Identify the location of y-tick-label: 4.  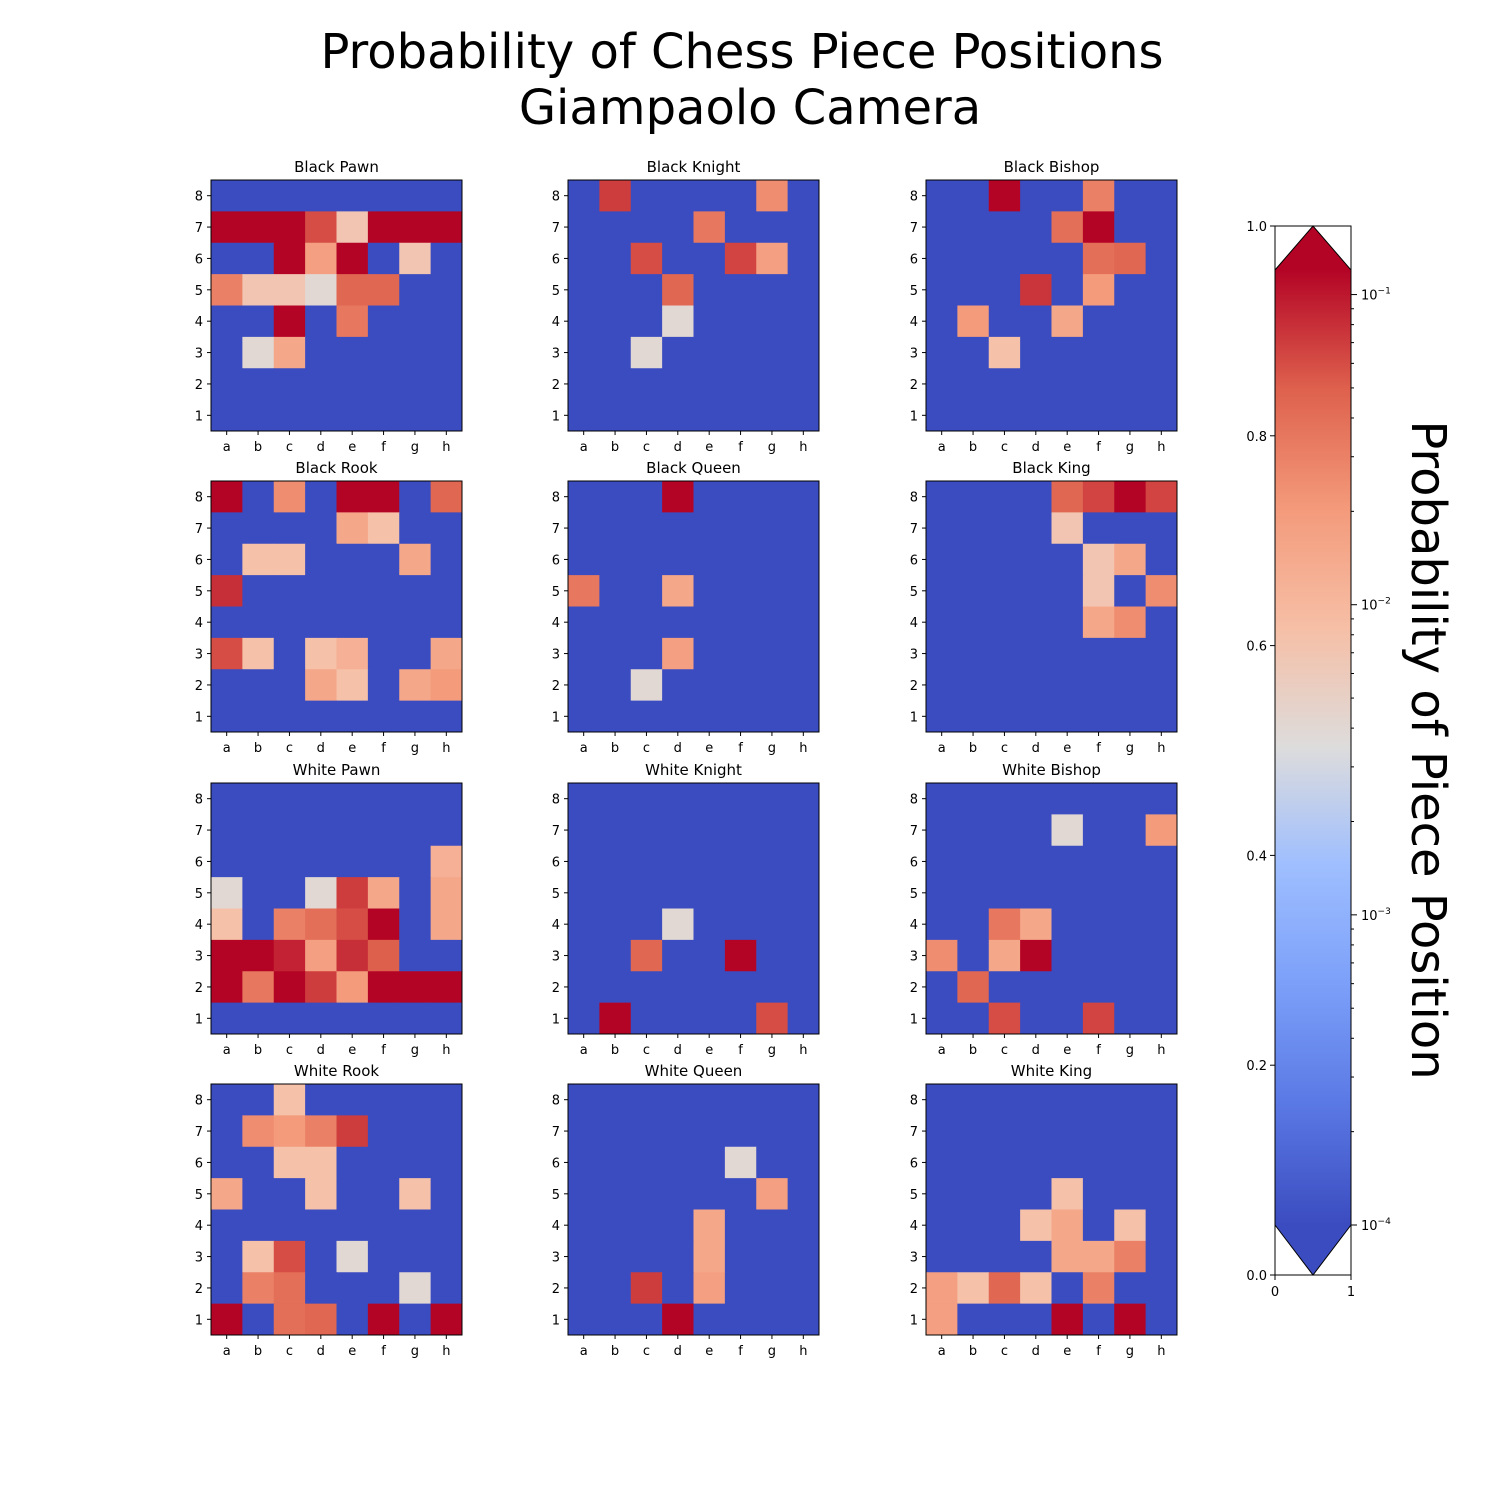
(199, 1226).